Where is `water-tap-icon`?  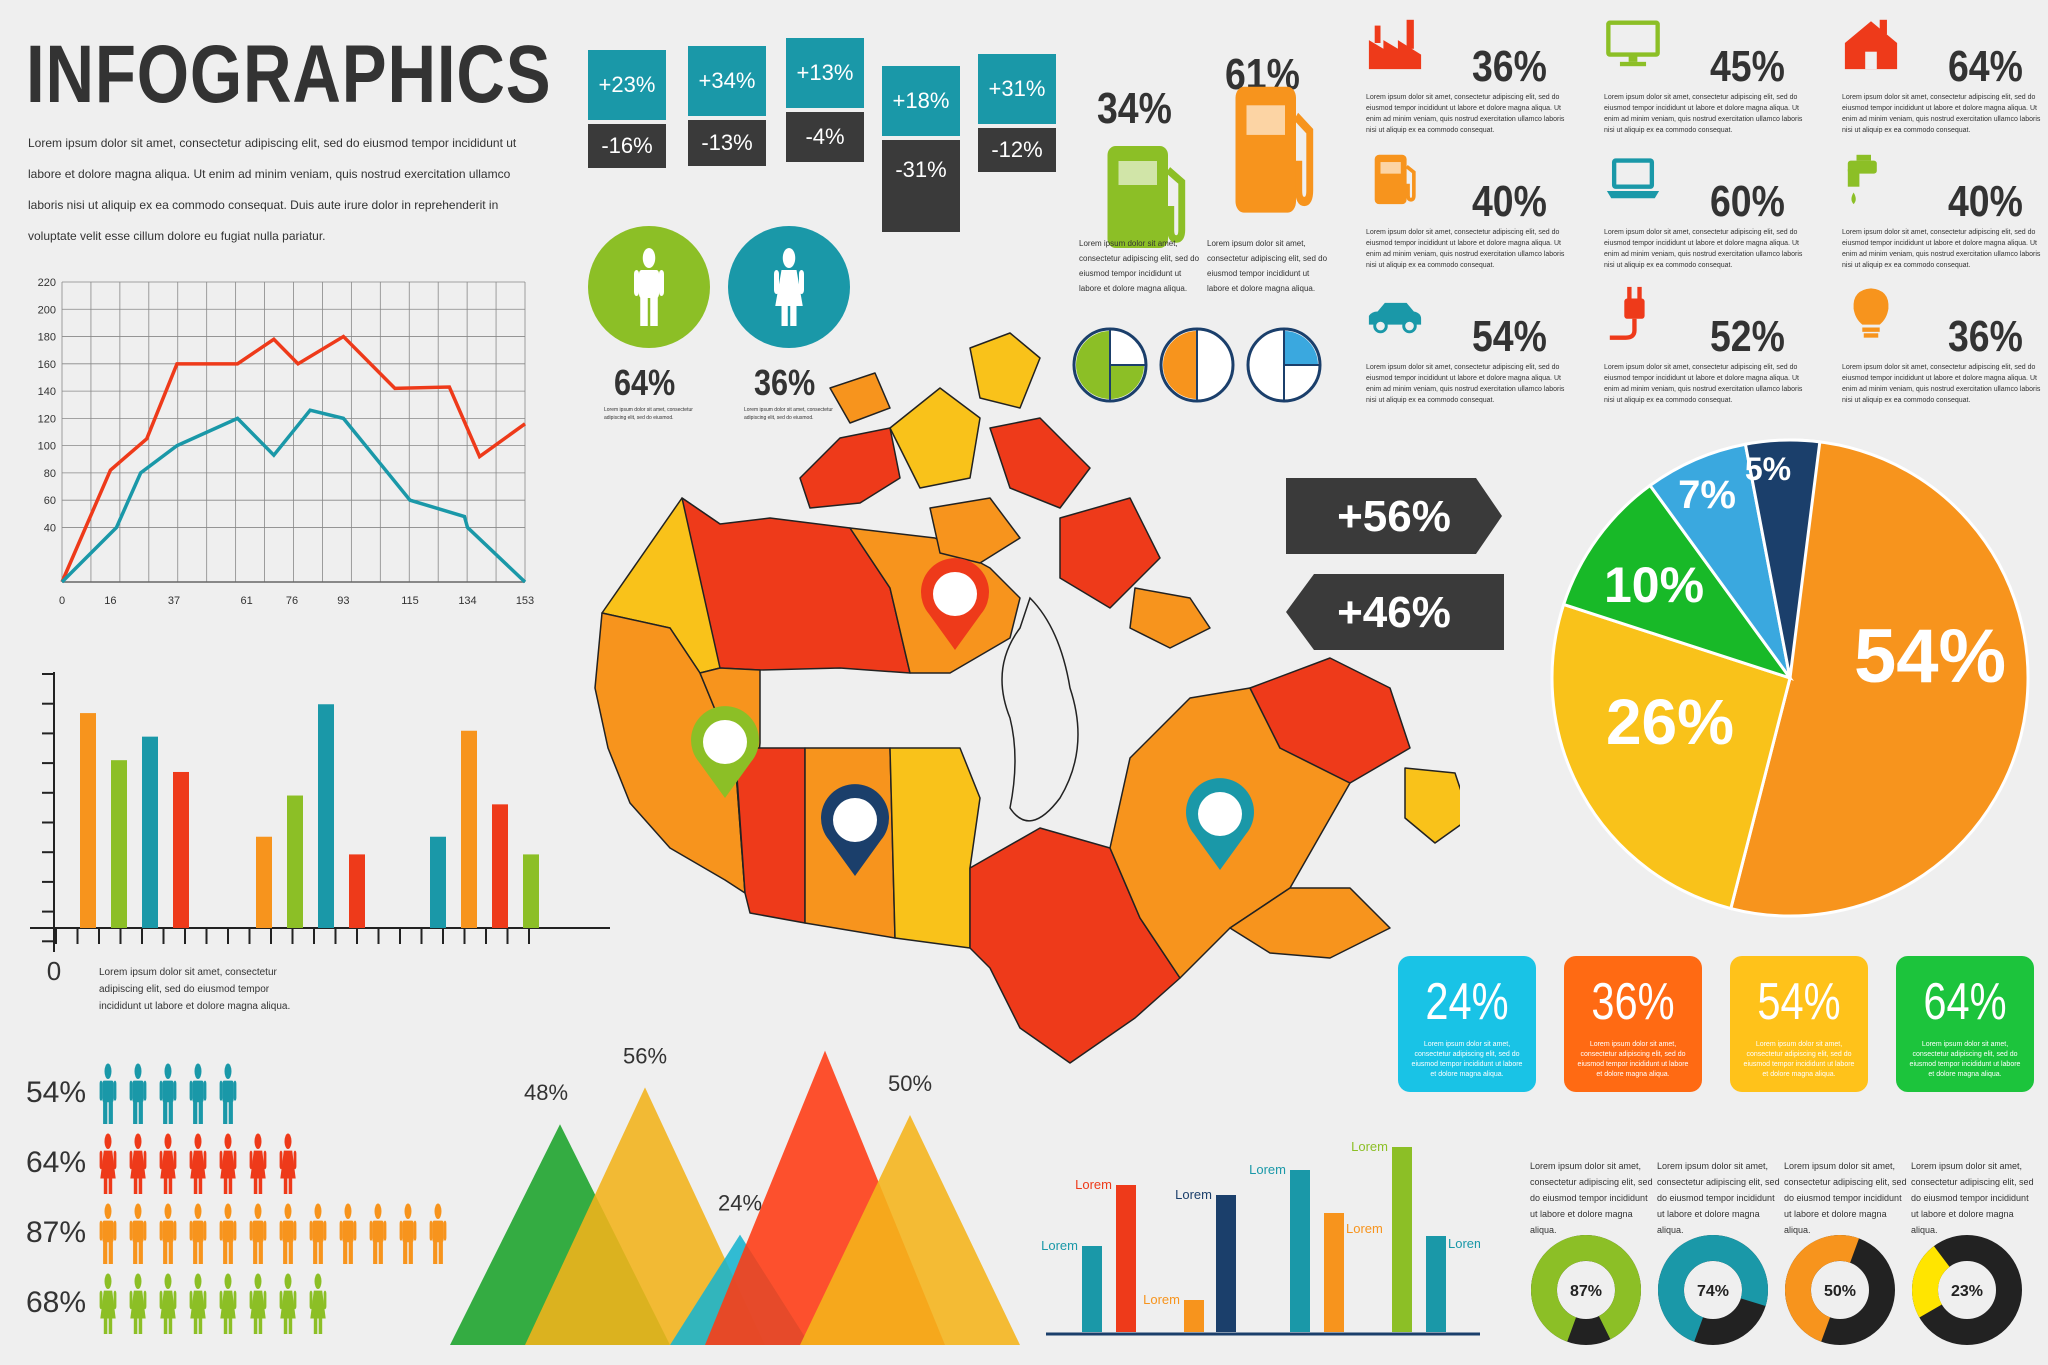 water-tap-icon is located at coordinates (1862, 179).